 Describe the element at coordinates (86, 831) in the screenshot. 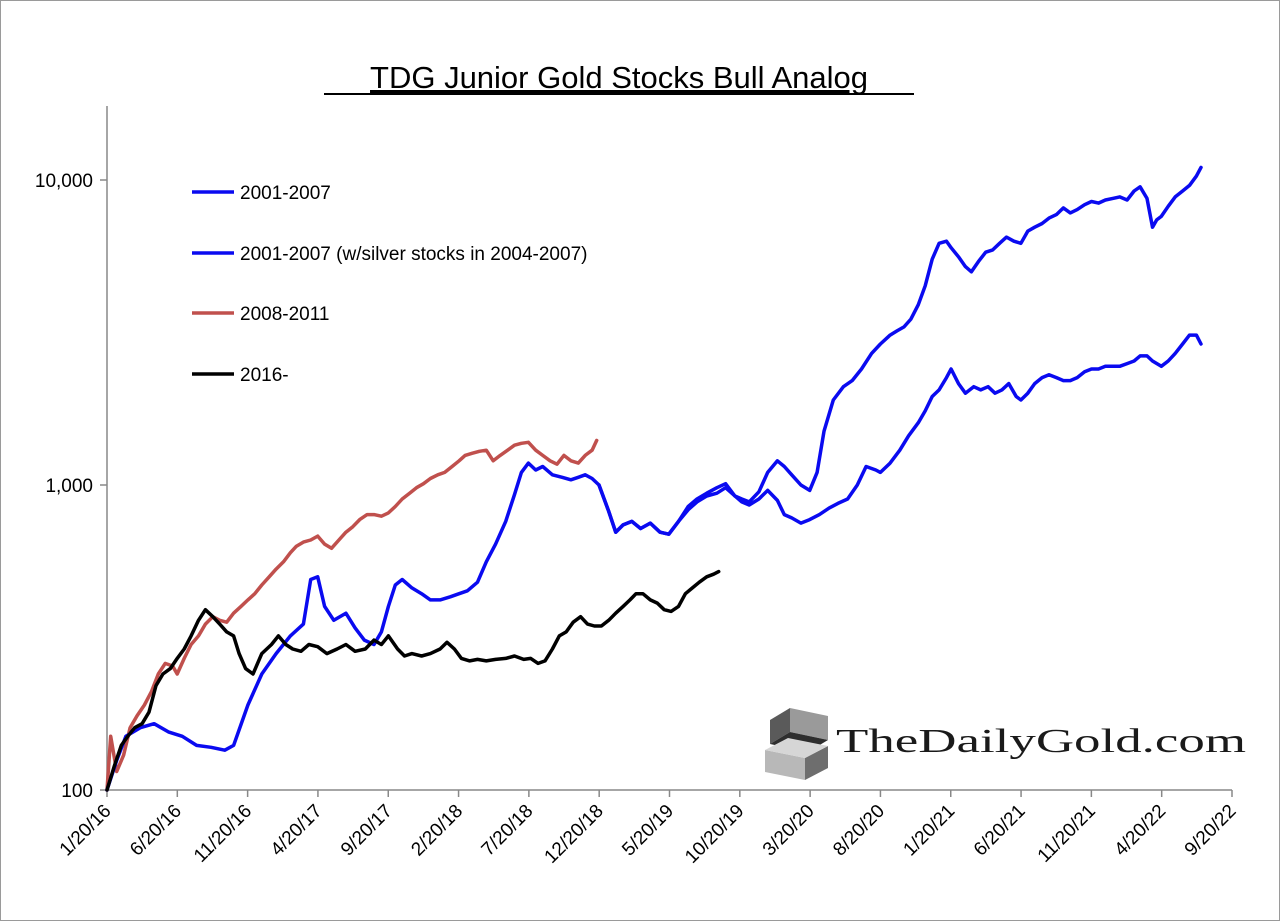

I see `x-tick-label: 1/20/16` at that location.